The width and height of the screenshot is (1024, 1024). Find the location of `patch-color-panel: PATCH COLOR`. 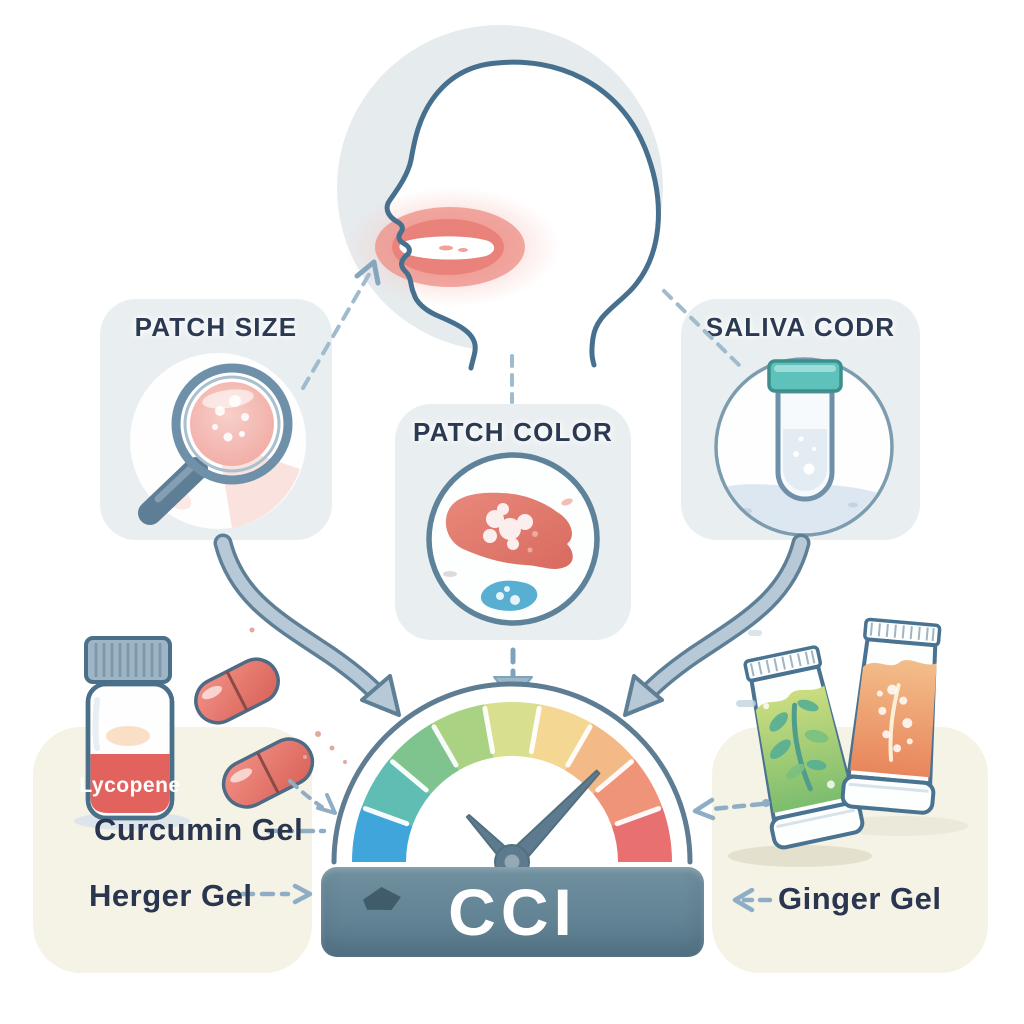

patch-color-panel: PATCH COLOR is located at coordinates (513, 522).